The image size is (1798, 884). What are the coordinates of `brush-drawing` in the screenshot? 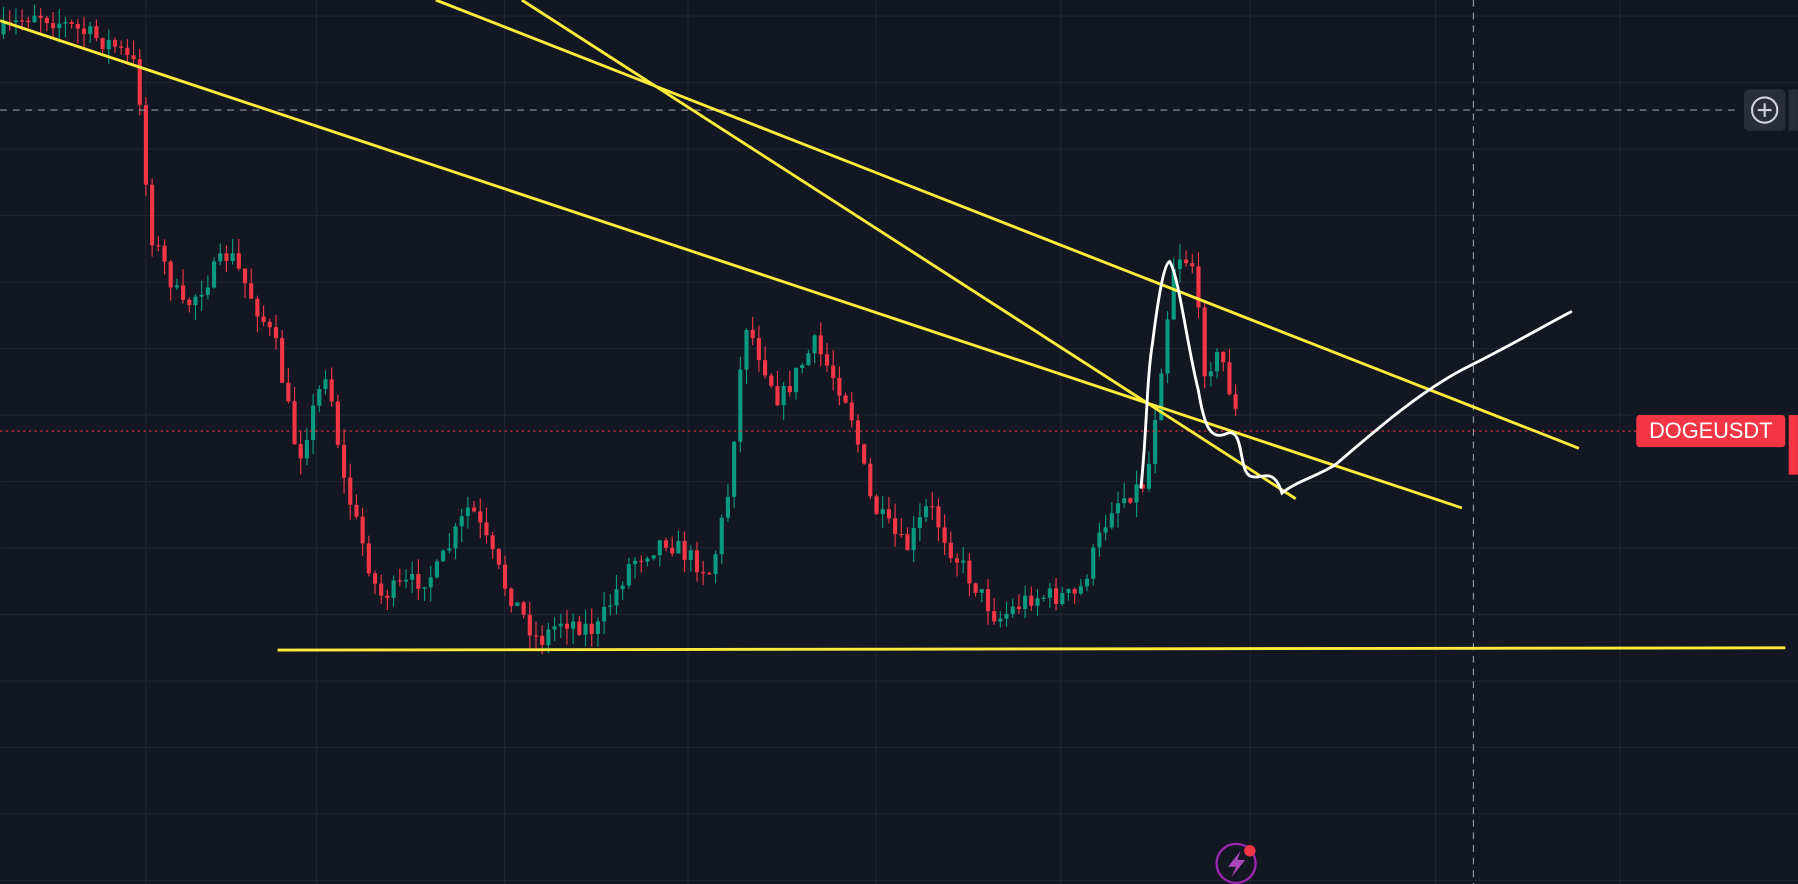 It's located at (1356, 377).